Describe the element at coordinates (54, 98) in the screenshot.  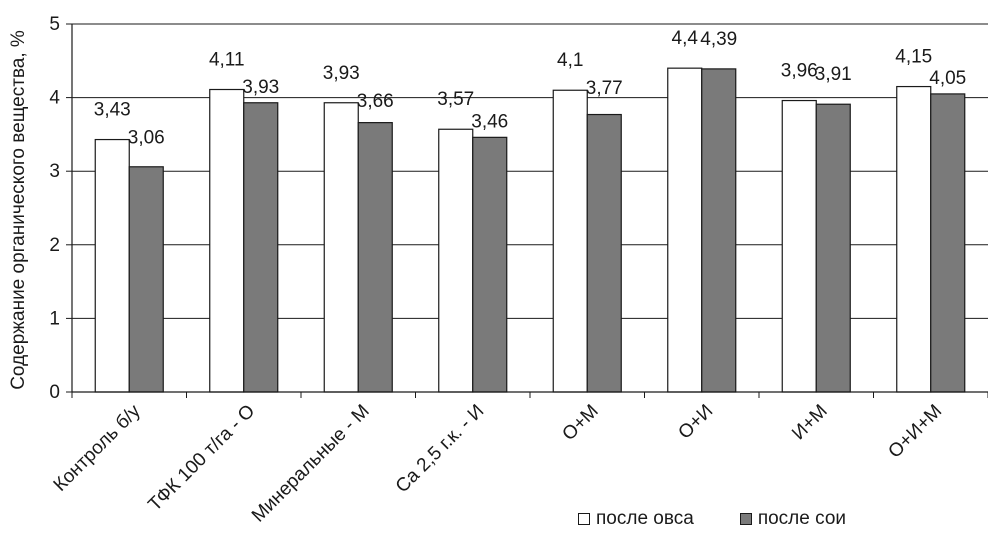
I see `y-tick-label: 4` at that location.